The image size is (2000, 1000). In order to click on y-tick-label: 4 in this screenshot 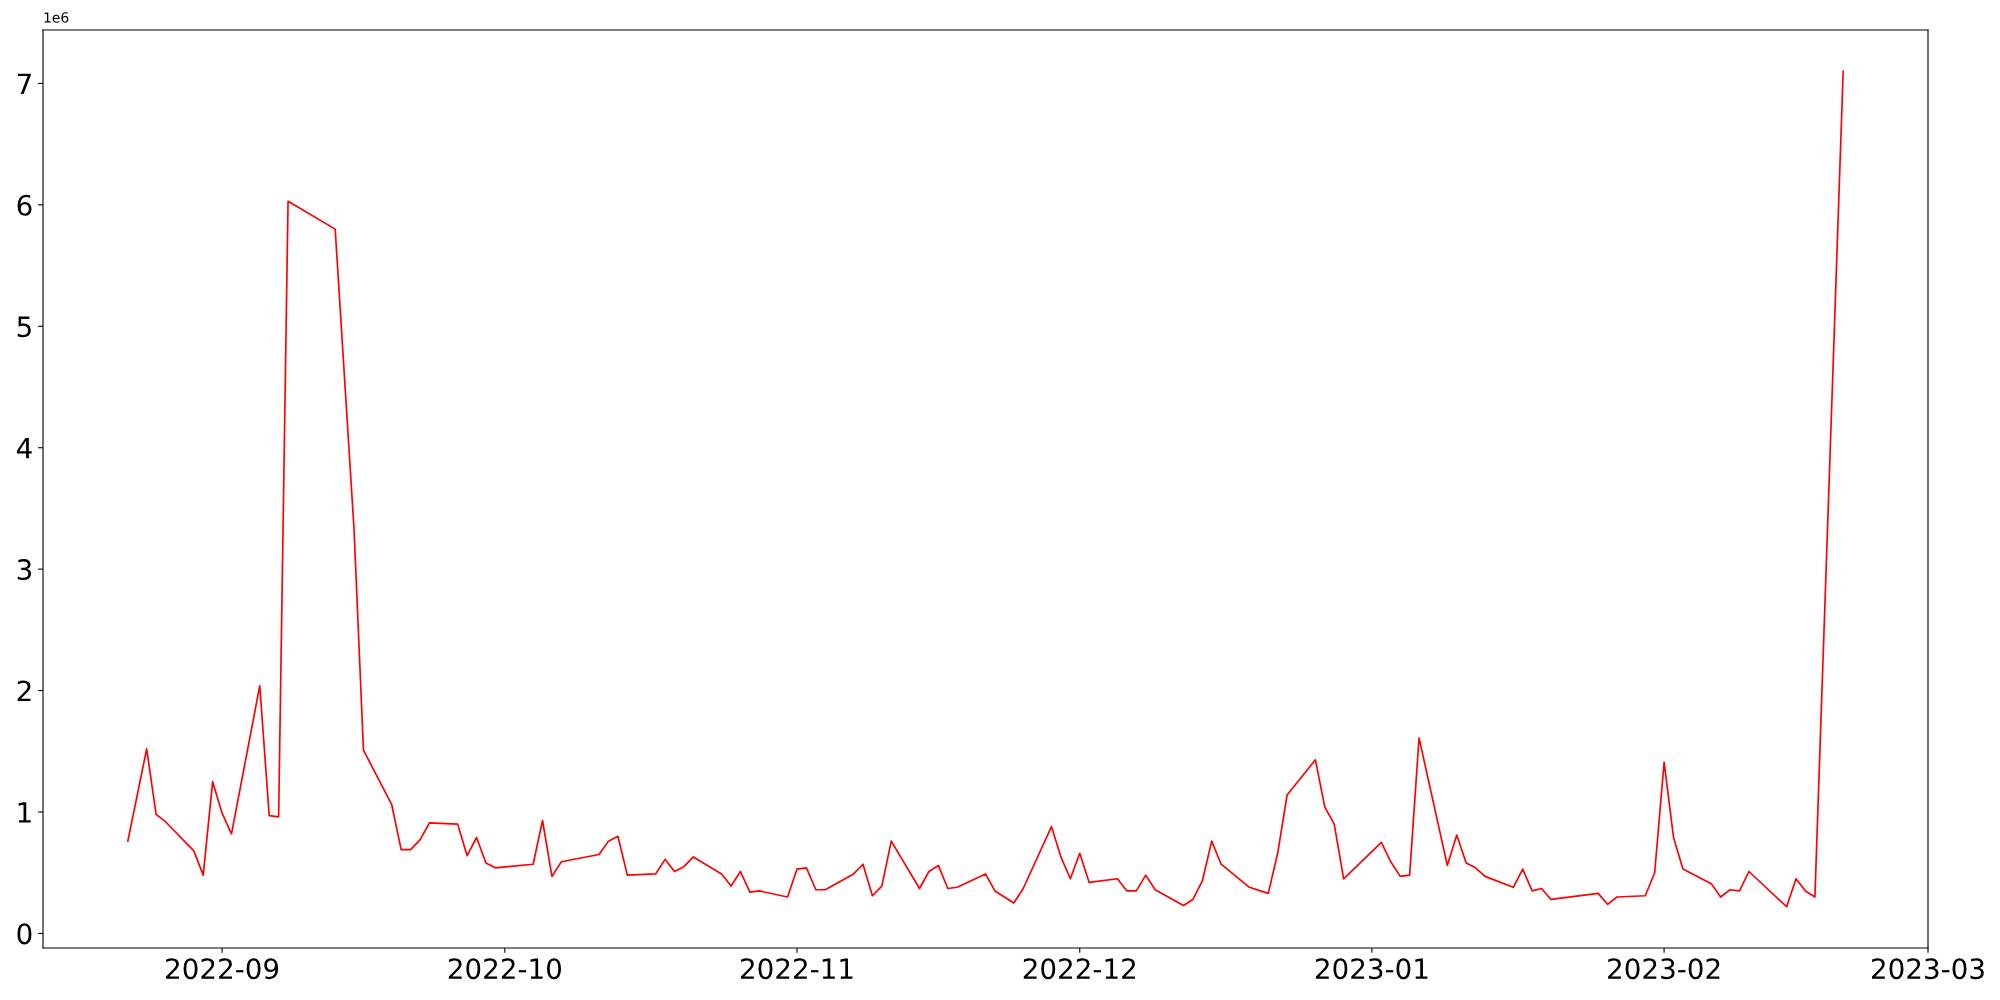, I will do `click(24, 448)`.